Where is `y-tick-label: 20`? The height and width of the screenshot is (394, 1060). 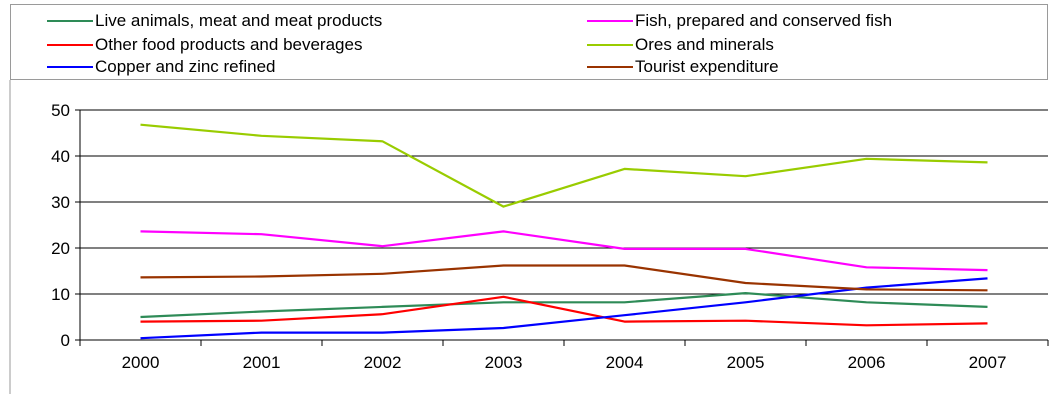 y-tick-label: 20 is located at coordinates (60, 248).